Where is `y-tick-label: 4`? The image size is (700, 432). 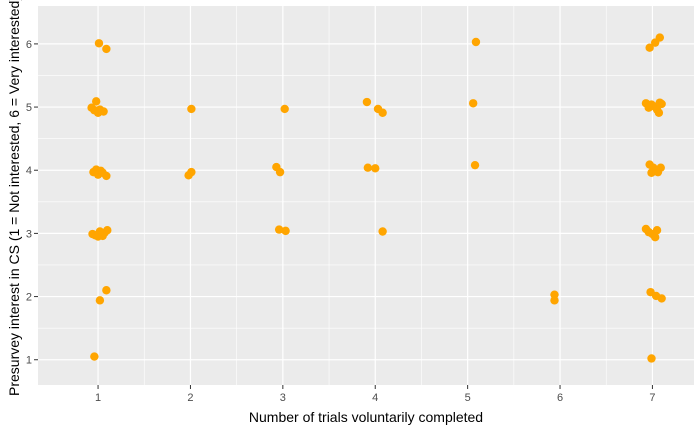
y-tick-label: 4 is located at coordinates (29, 171).